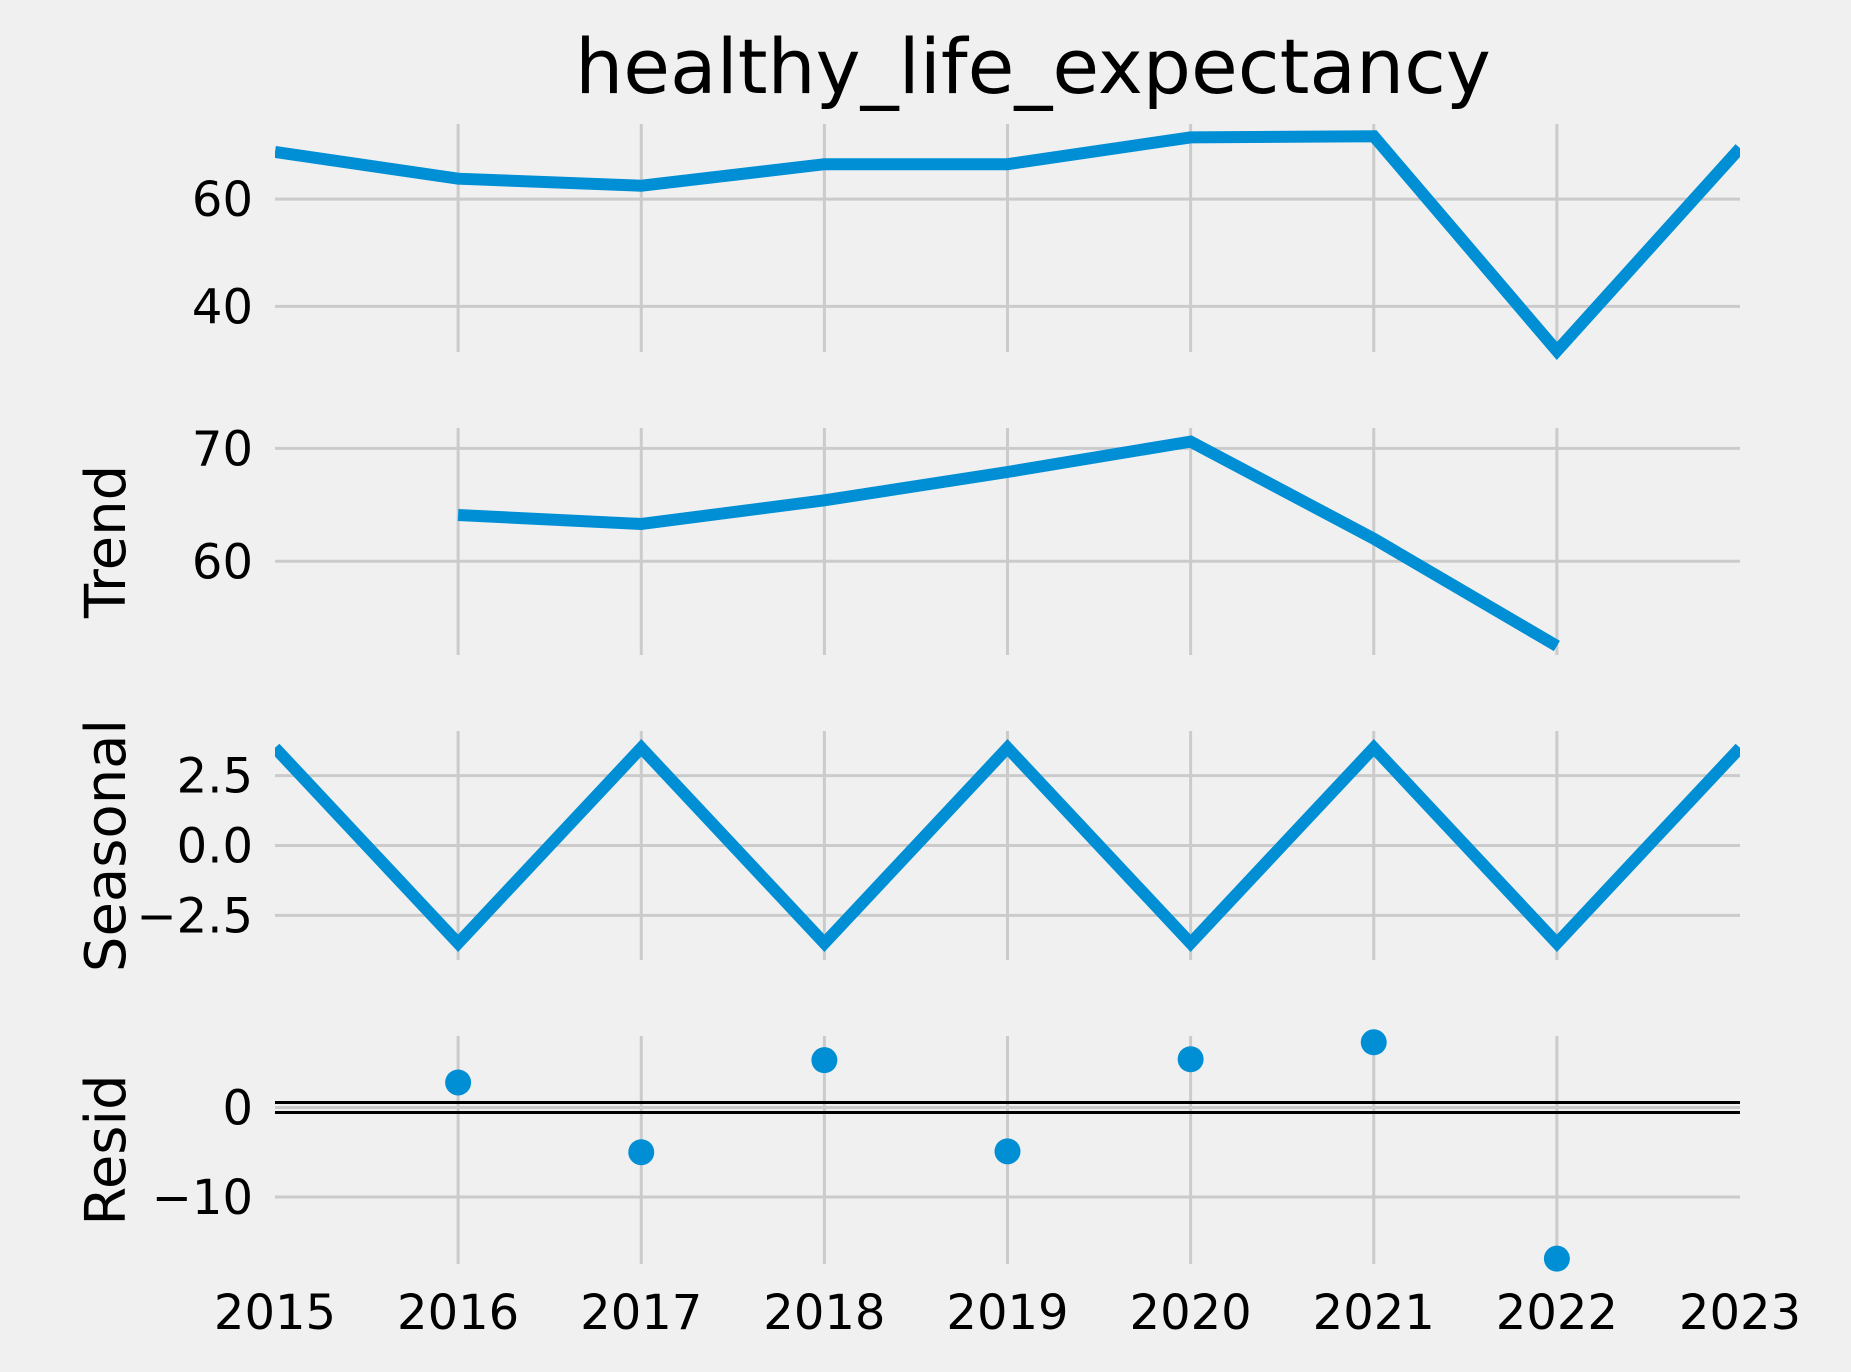 Image resolution: width=1851 pixels, height=1372 pixels. I want to click on xtick-label-2022: 2022, so click(1557, 1313).